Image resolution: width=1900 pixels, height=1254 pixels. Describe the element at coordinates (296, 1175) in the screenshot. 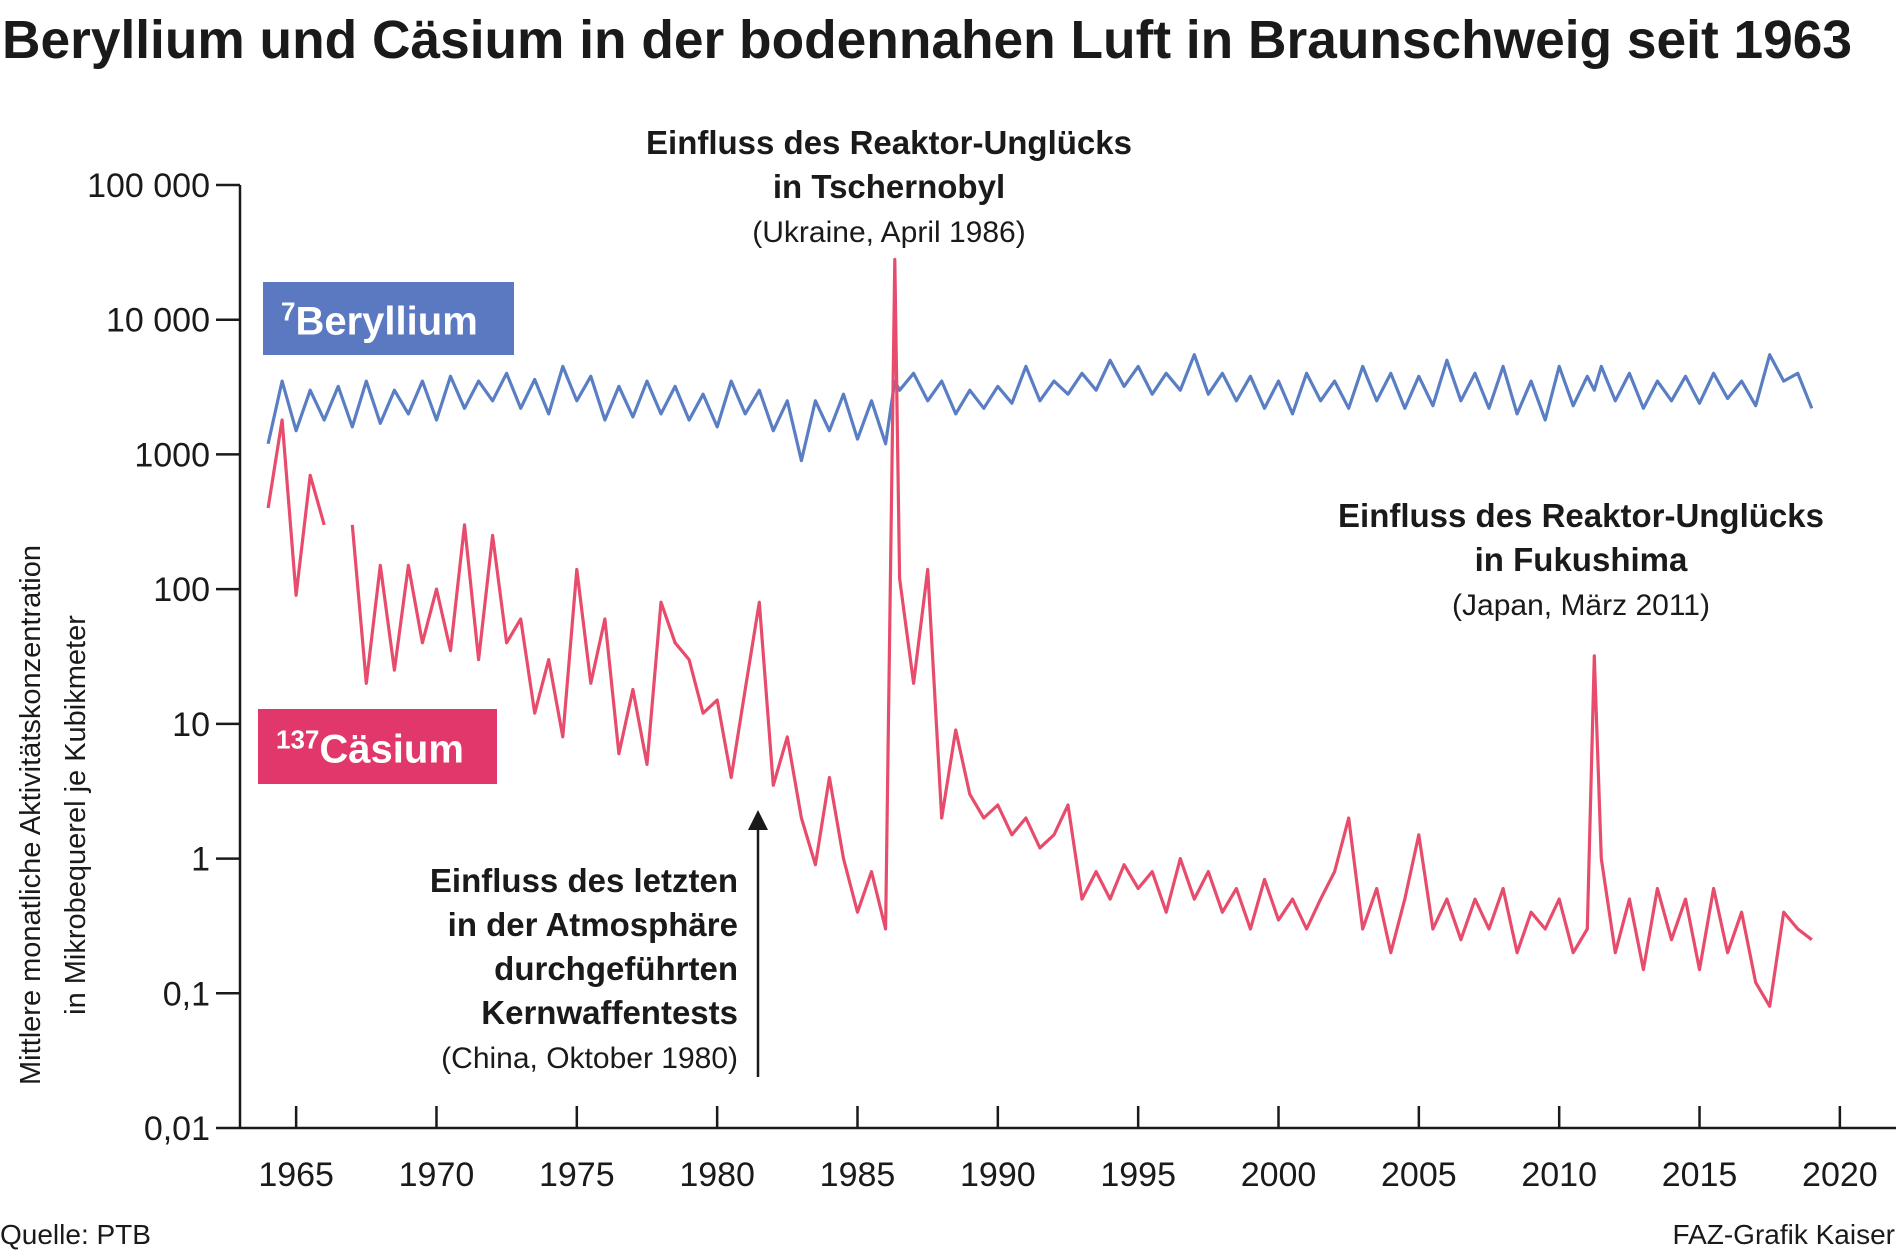

I see `x-tick-label: 1965` at that location.